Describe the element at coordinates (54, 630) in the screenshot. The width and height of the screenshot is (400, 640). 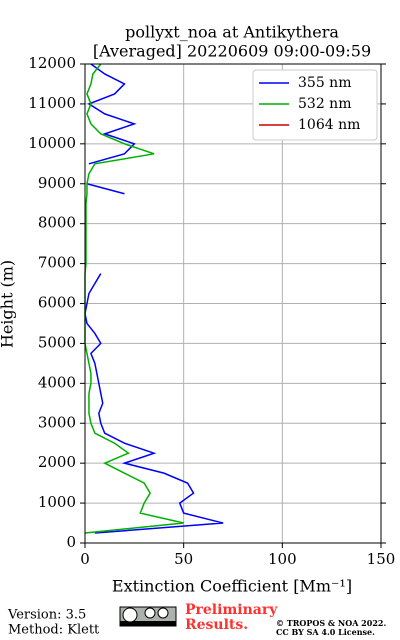
I see `method: Method: Klett` at that location.